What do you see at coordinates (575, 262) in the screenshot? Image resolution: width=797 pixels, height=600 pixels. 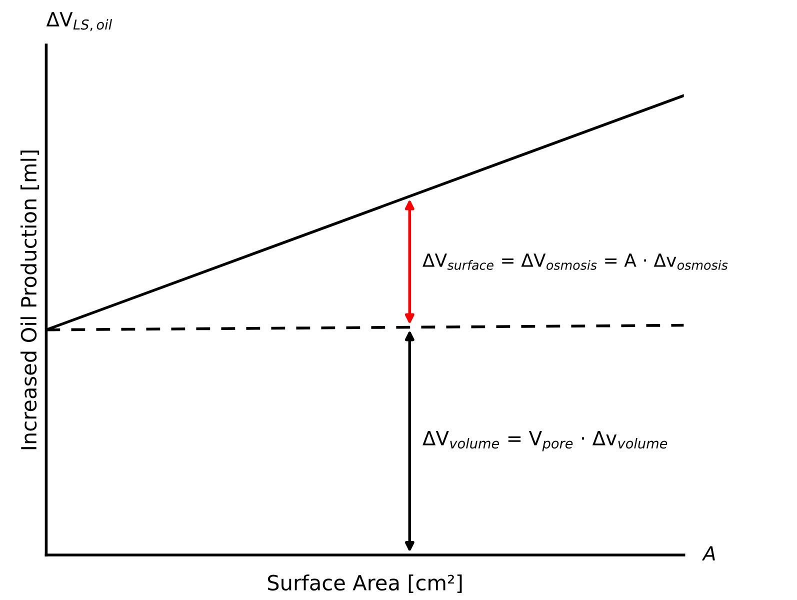 I see `annotation: ΔV$_{surface}$ = ΔV$_{osmosis}$ = A · Δv$_{osmosis}$` at bounding box center [575, 262].